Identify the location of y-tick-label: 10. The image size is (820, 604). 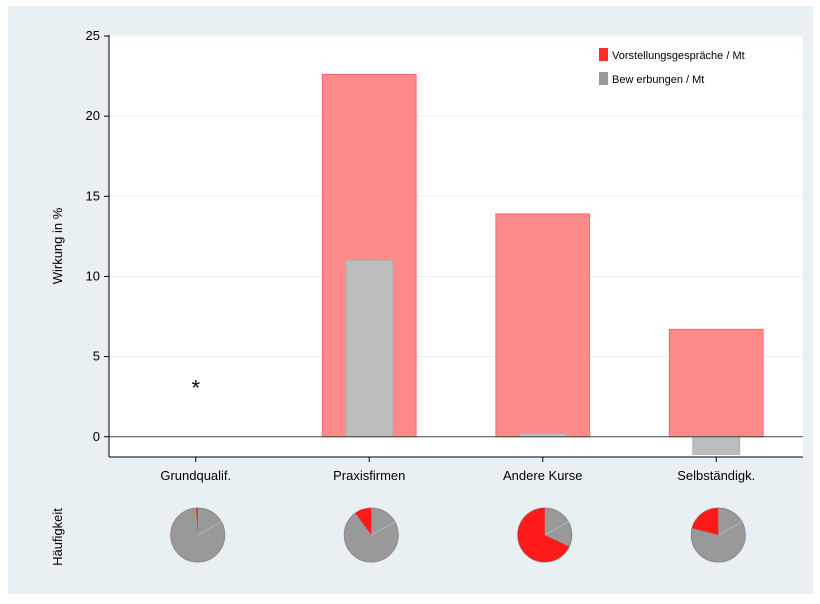
(93, 275).